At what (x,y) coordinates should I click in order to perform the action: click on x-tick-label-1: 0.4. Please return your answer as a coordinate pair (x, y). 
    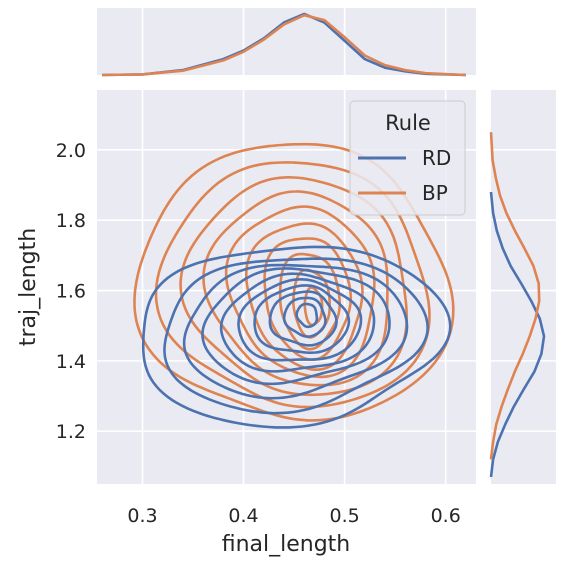
    Looking at the image, I should click on (243, 516).